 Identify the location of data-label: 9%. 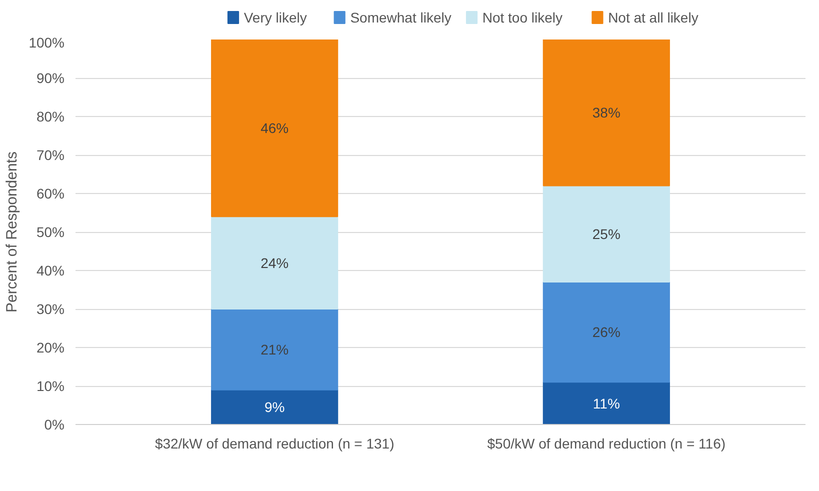
(274, 407).